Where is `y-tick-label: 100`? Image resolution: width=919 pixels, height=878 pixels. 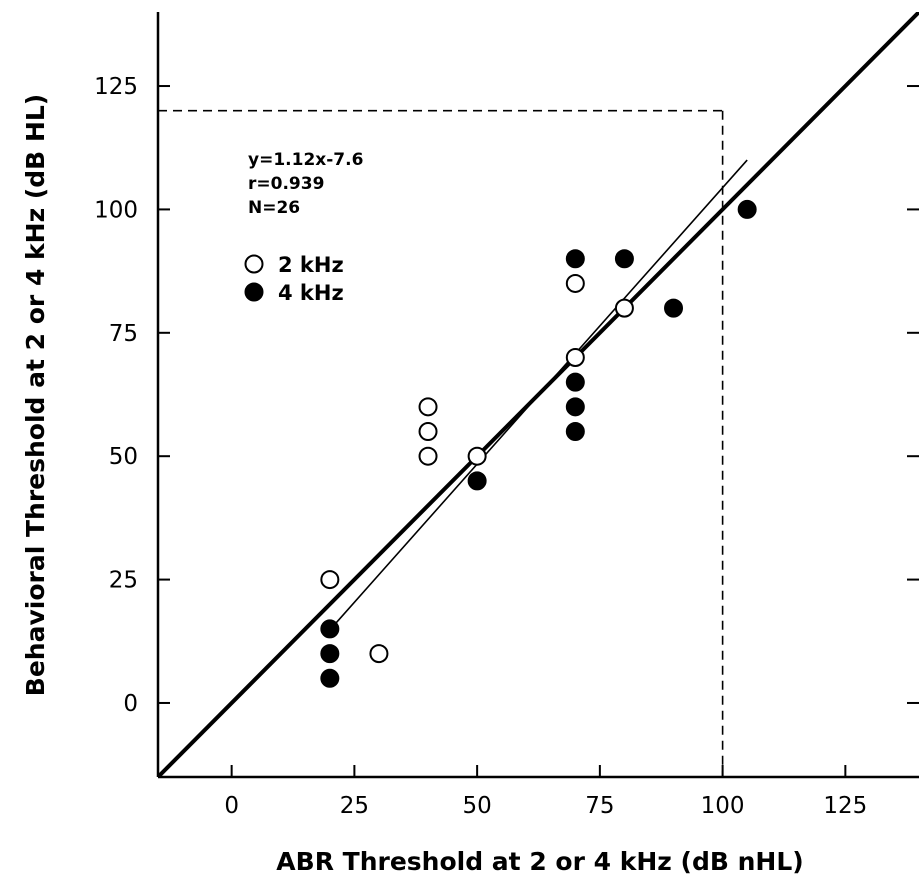 y-tick-label: 100 is located at coordinates (116, 210).